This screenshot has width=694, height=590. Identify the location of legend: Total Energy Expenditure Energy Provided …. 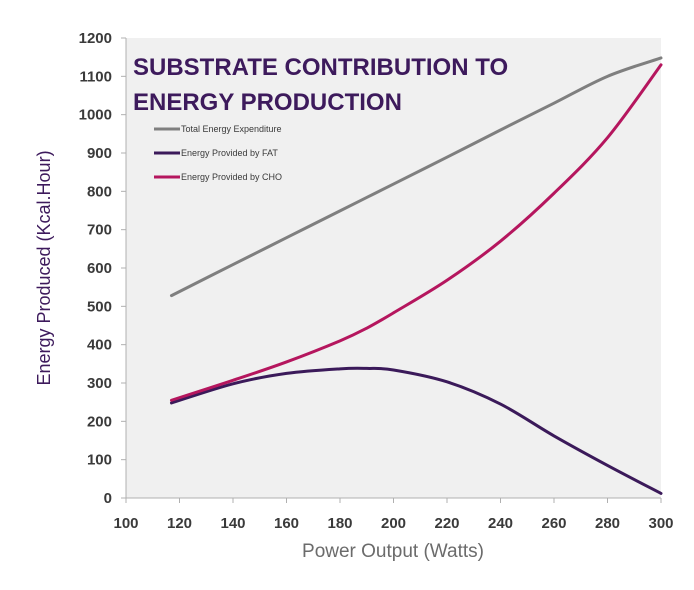
(218, 153).